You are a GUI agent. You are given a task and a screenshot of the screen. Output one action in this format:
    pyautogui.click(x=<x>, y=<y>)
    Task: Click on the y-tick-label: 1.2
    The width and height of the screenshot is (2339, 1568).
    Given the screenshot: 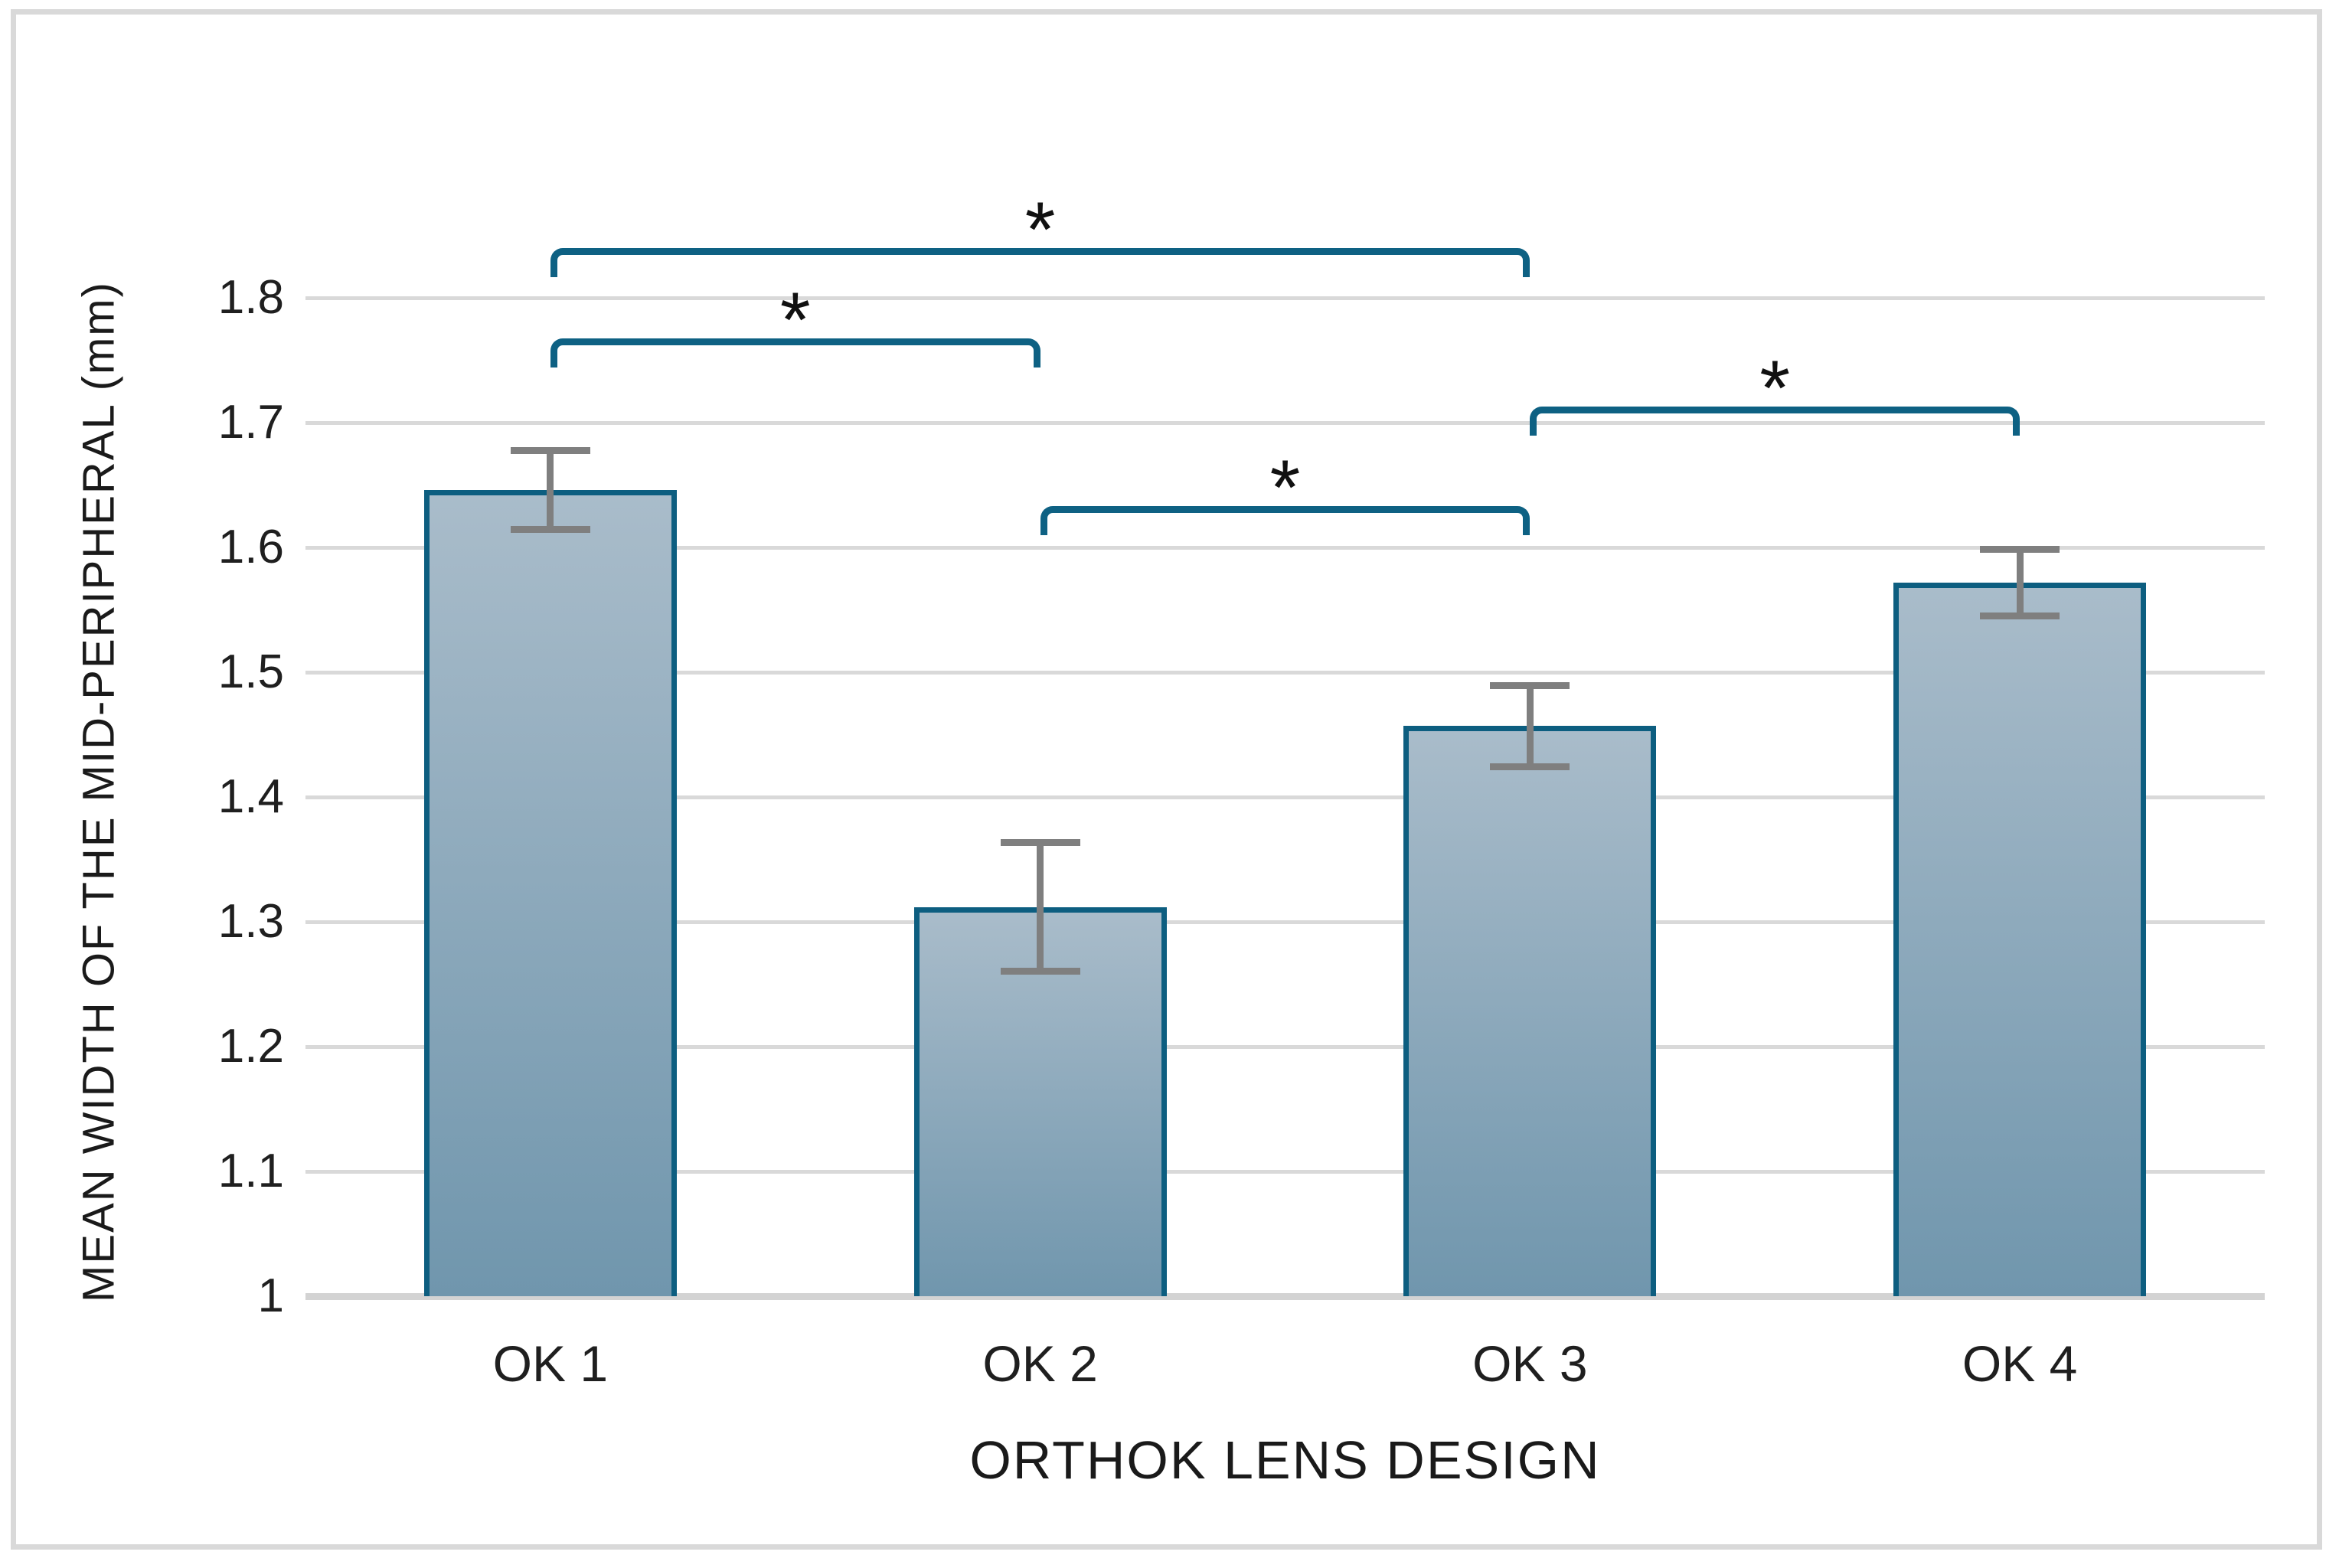 What is the action you would take?
    pyautogui.click(x=250, y=1046)
    